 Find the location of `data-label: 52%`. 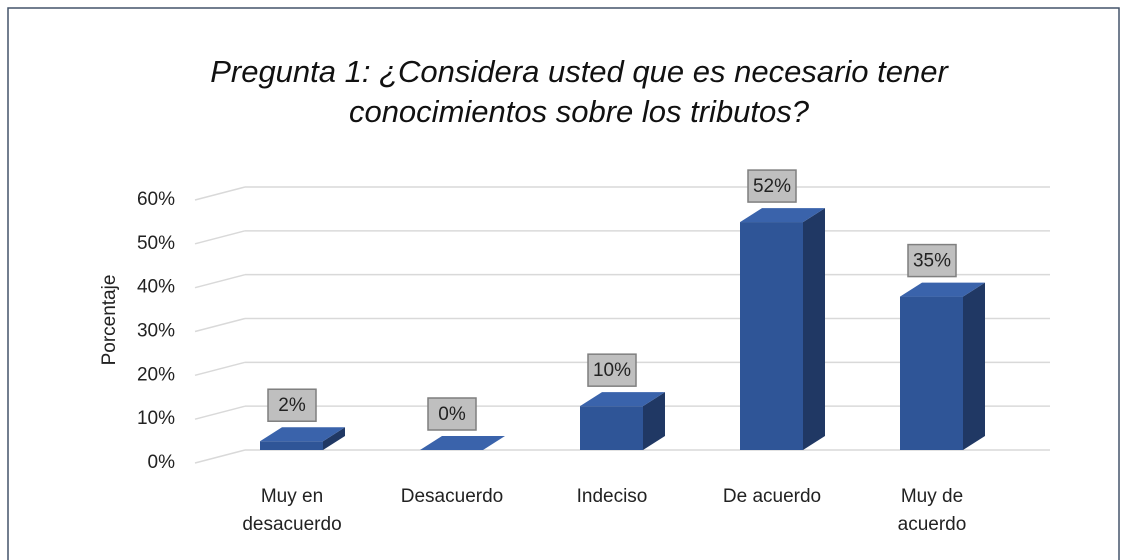

data-label: 52% is located at coordinates (772, 186).